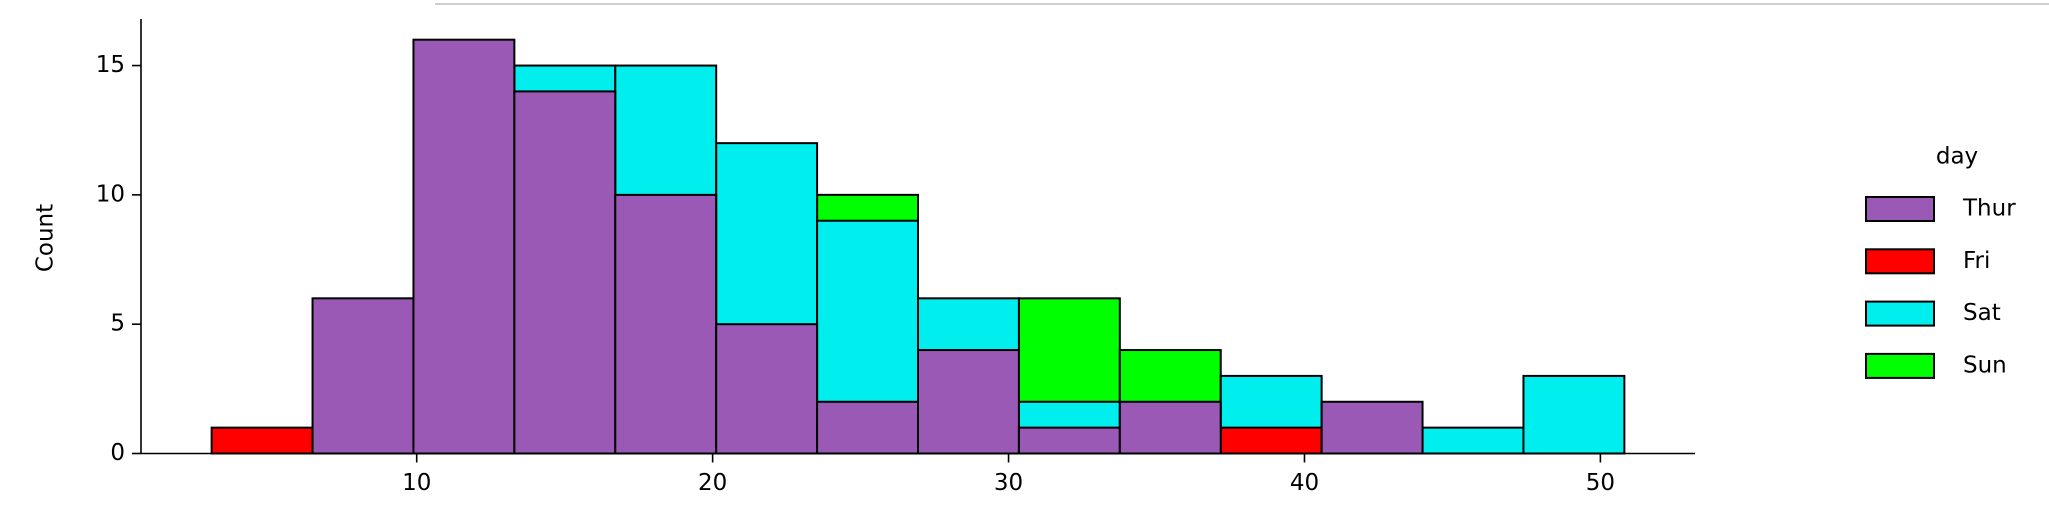  What do you see at coordinates (1957, 157) in the screenshot?
I see `legend-title: day` at bounding box center [1957, 157].